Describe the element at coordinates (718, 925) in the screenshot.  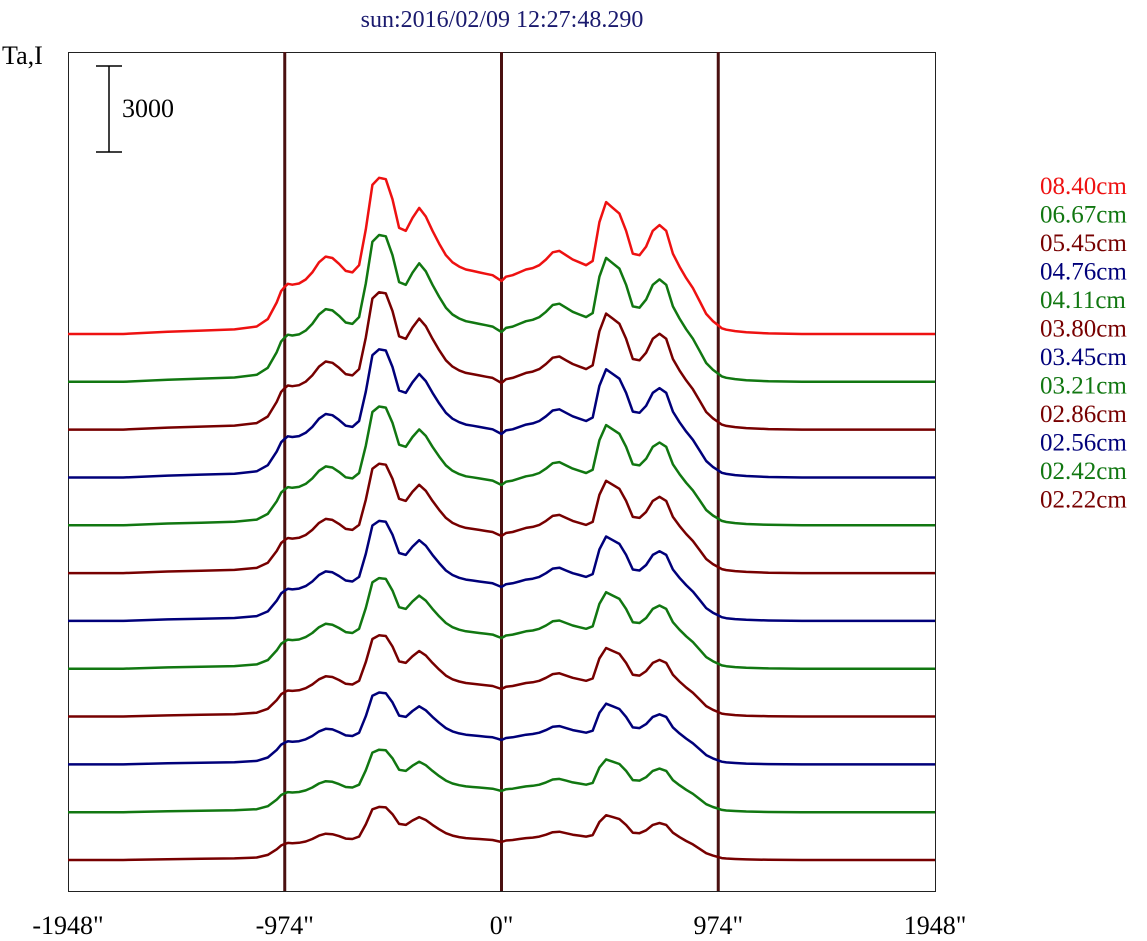
I see `x-tick-label: 974"` at that location.